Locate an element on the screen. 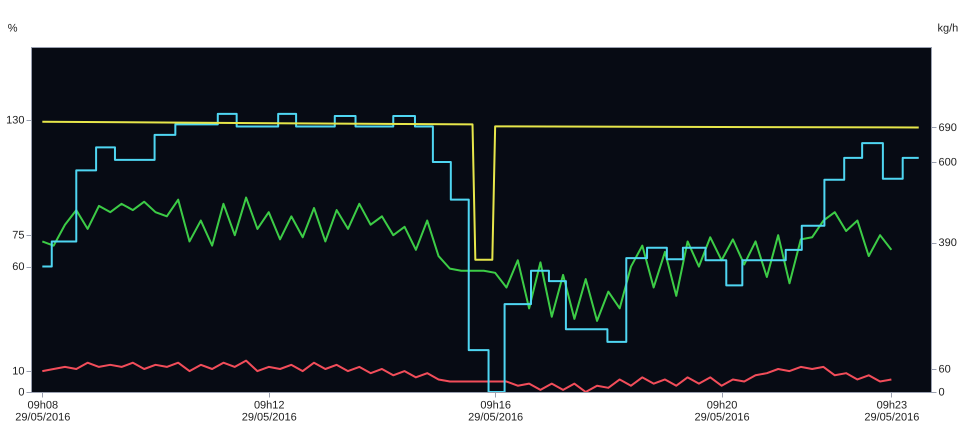 The width and height of the screenshot is (979, 430). x-tick-label: 09h08 29/05/2016 is located at coordinates (42, 412).